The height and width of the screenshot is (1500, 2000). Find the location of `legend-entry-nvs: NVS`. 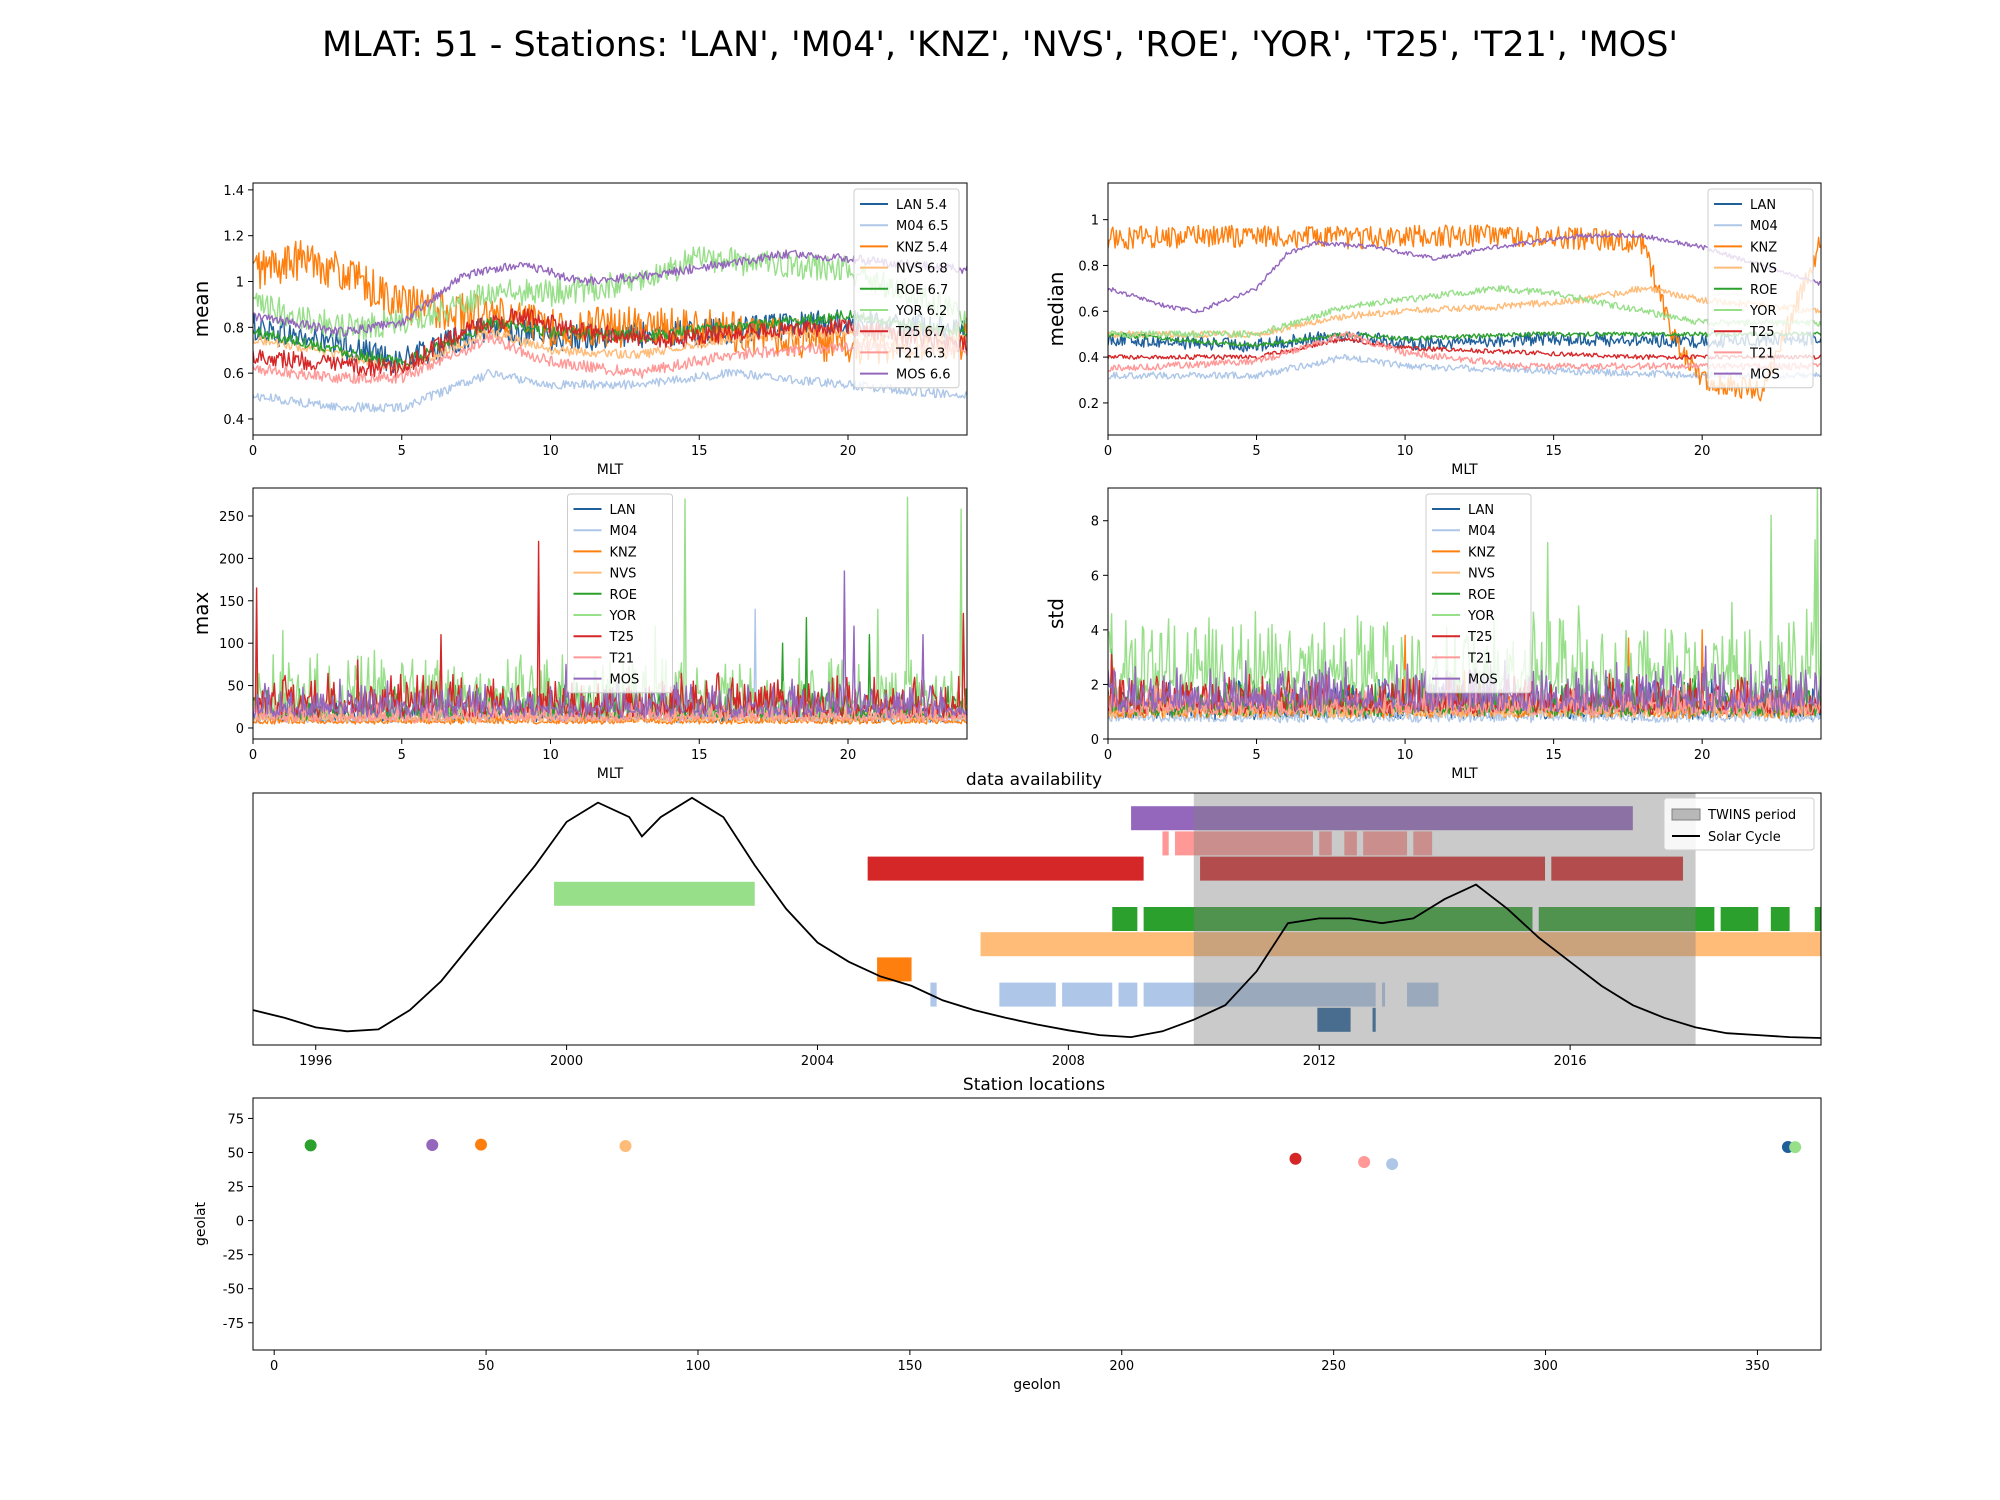

legend-entry-nvs: NVS is located at coordinates (1481, 574).